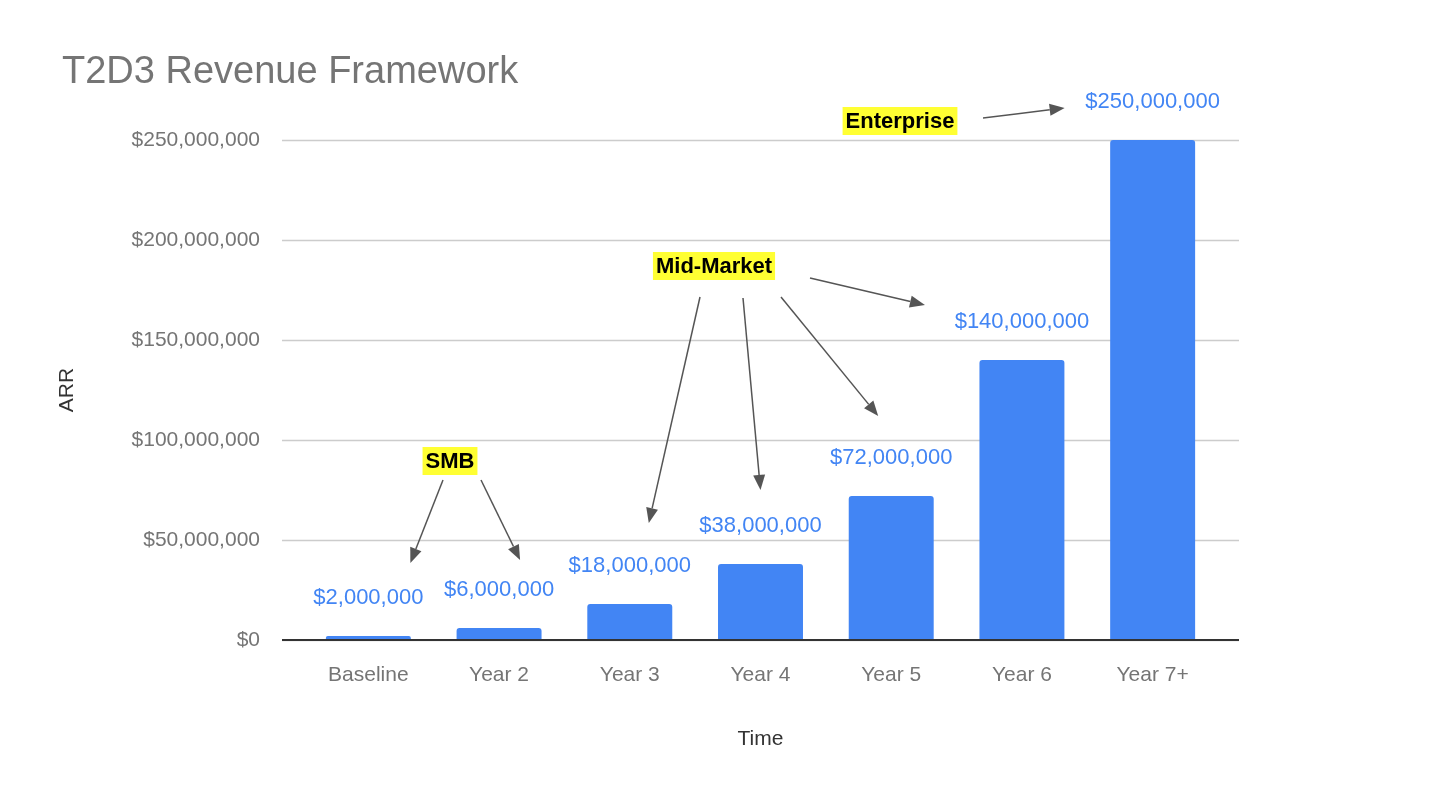 This screenshot has width=1446, height=803. Describe the element at coordinates (499, 674) in the screenshot. I see `x-tick-label: Year 2` at that location.